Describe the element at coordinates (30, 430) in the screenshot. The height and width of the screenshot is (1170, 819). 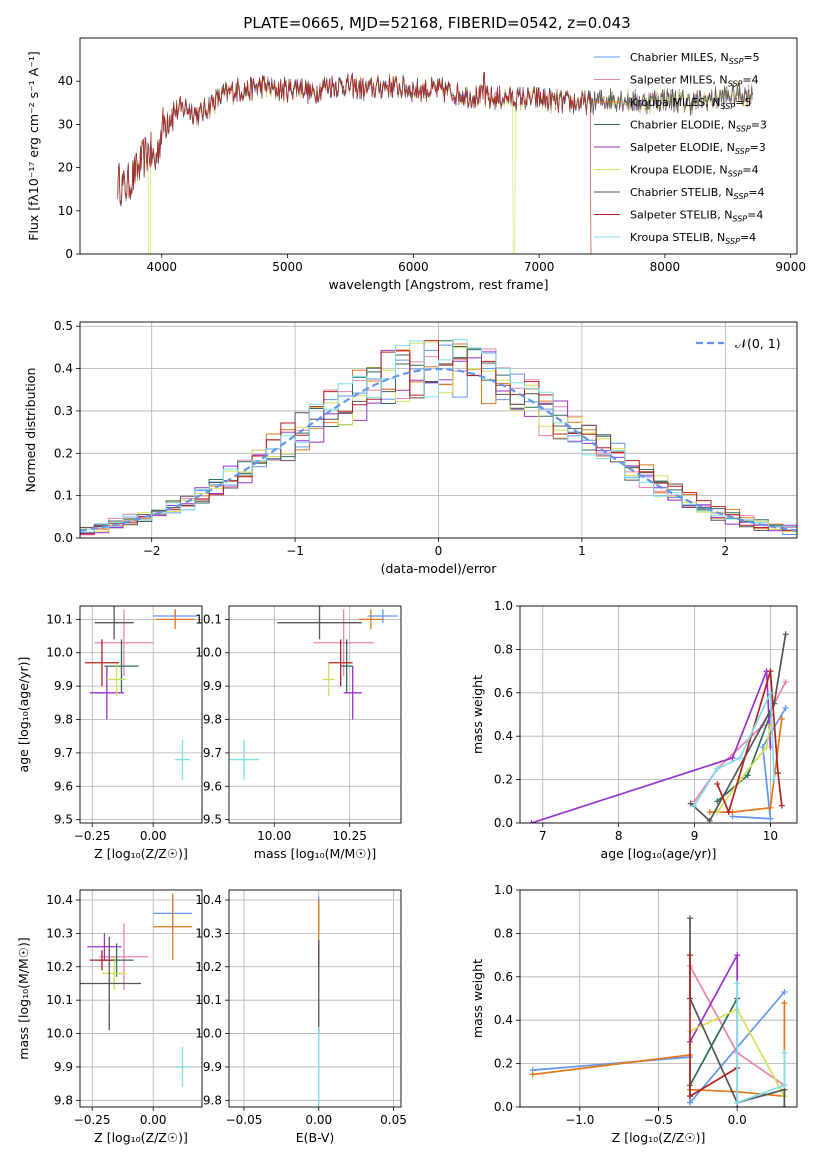
I see `y-axis-label: Normed distribution` at that location.